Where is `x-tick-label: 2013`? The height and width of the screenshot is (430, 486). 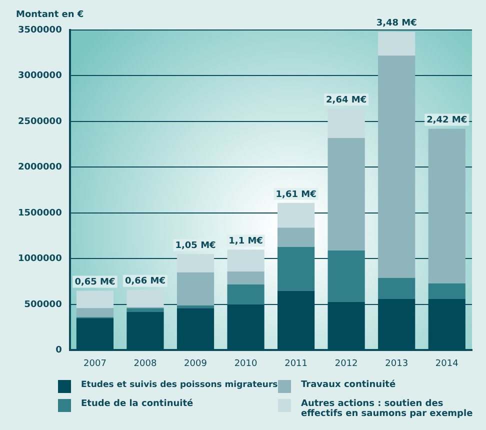 x-tick-label: 2013 is located at coordinates (396, 363).